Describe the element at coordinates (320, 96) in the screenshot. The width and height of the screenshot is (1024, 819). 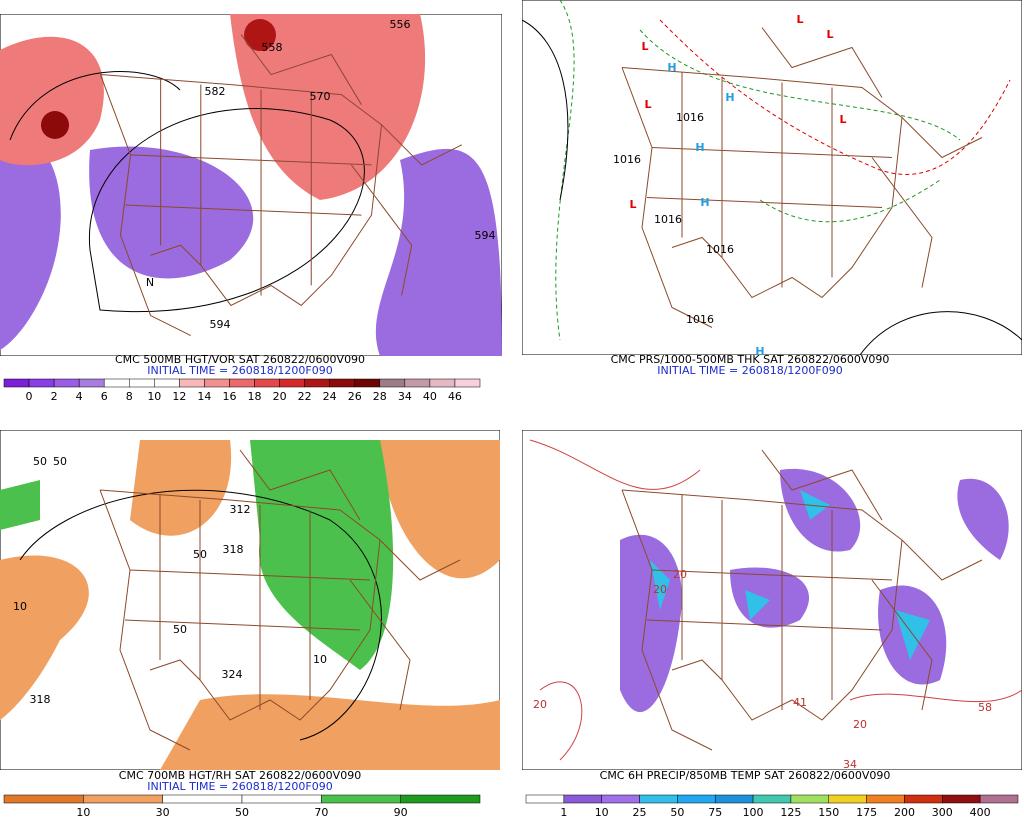
I see `map-label: 570` at that location.